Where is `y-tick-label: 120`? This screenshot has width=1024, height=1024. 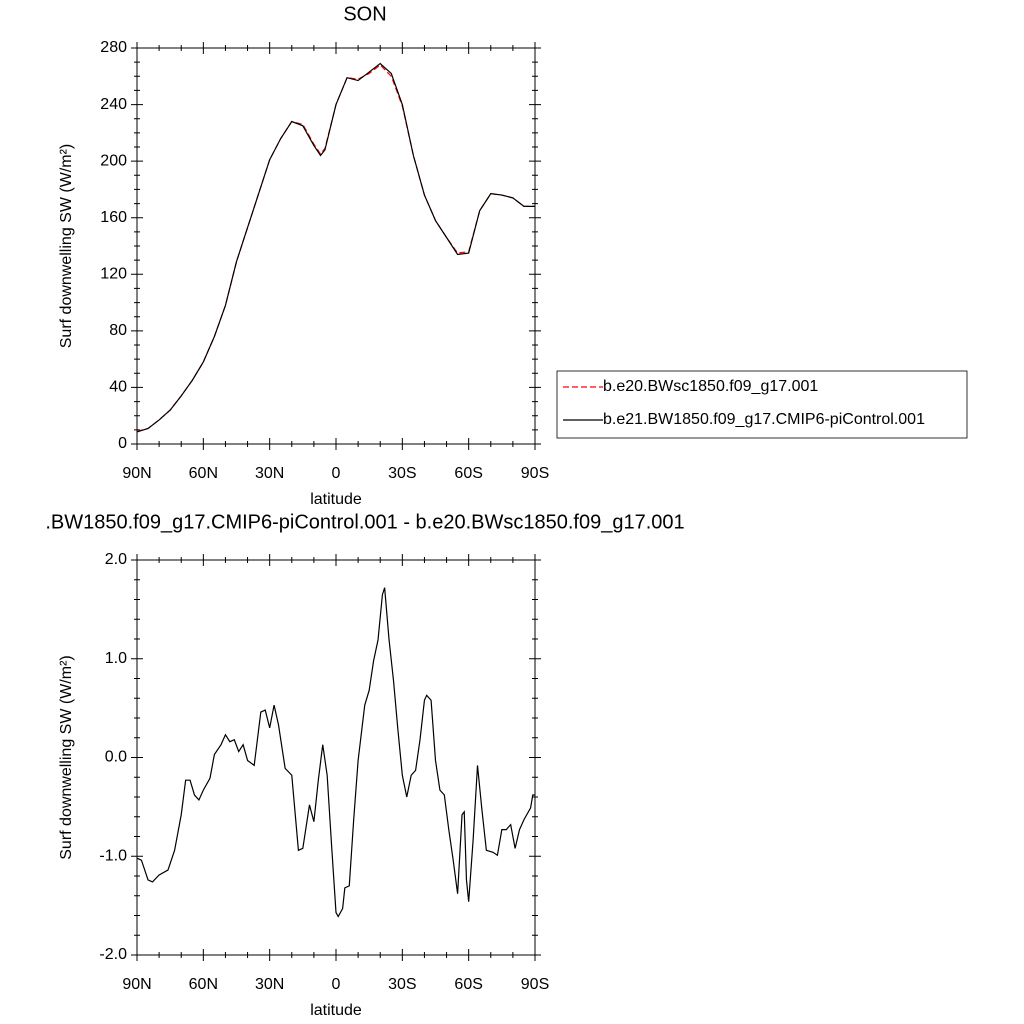 y-tick-label: 120 is located at coordinates (113, 274).